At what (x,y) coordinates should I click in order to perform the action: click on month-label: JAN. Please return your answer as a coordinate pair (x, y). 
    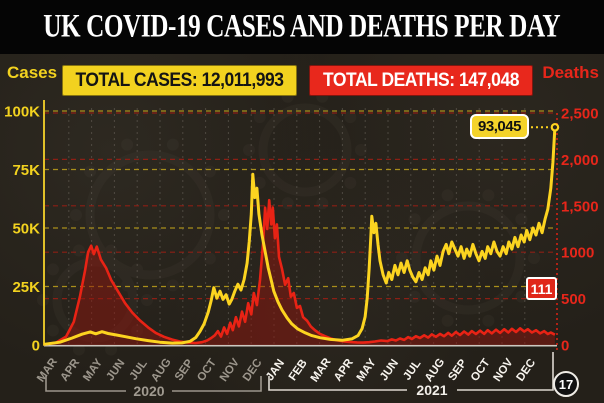
    Looking at the image, I should click on (275, 370).